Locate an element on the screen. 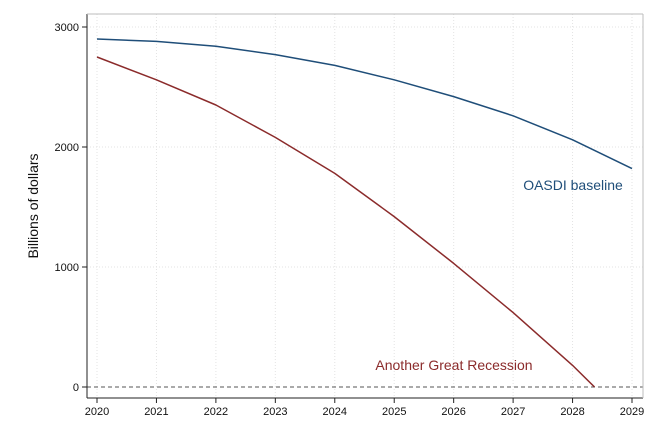 Image resolution: width=659 pixels, height=439 pixels. x-tick-label: 2025 is located at coordinates (394, 412).